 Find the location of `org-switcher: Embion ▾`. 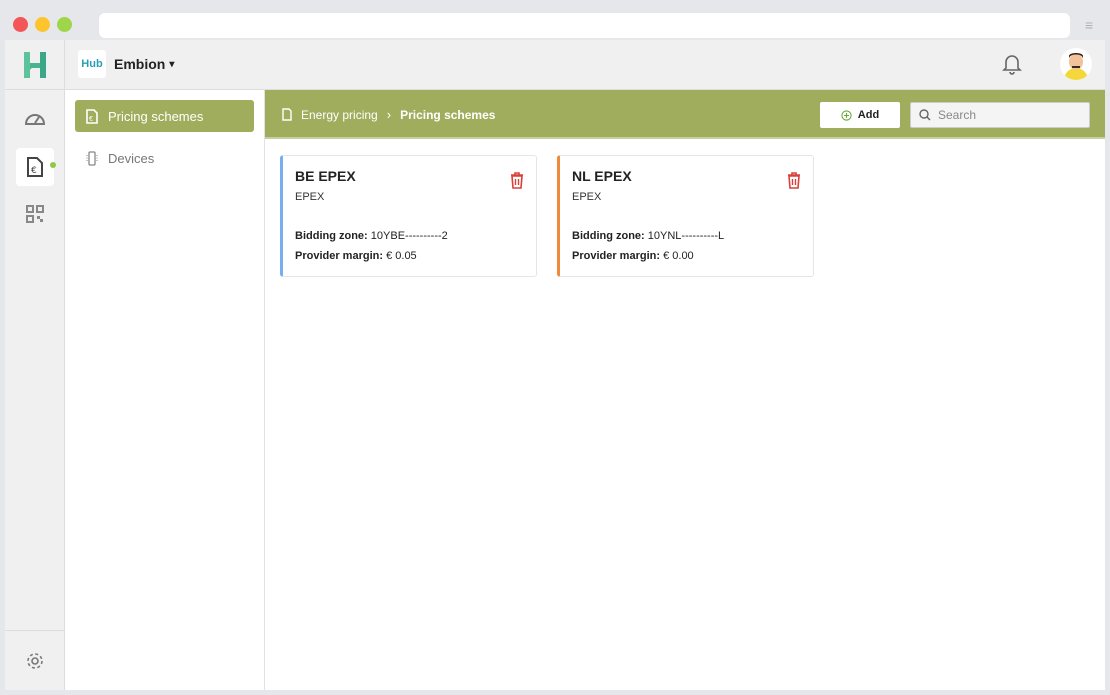

org-switcher: Embion ▾ is located at coordinates (144, 64).